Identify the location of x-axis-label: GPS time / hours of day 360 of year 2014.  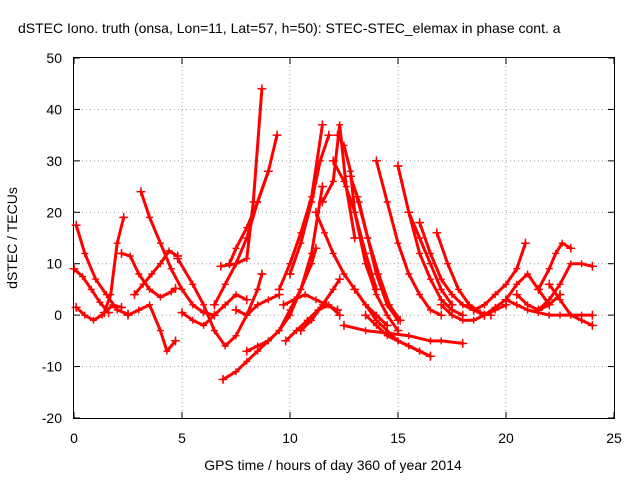
(333, 465).